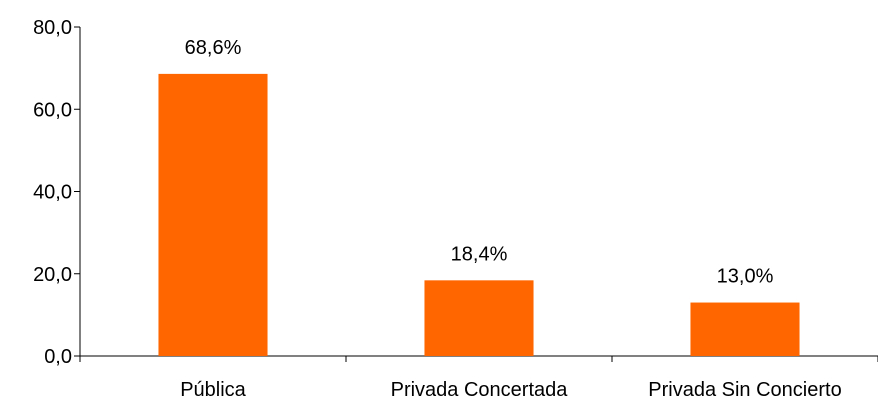 The width and height of the screenshot is (878, 410). Describe the element at coordinates (744, 390) in the screenshot. I see `x-category-label: Privada Sin Concierto` at that location.